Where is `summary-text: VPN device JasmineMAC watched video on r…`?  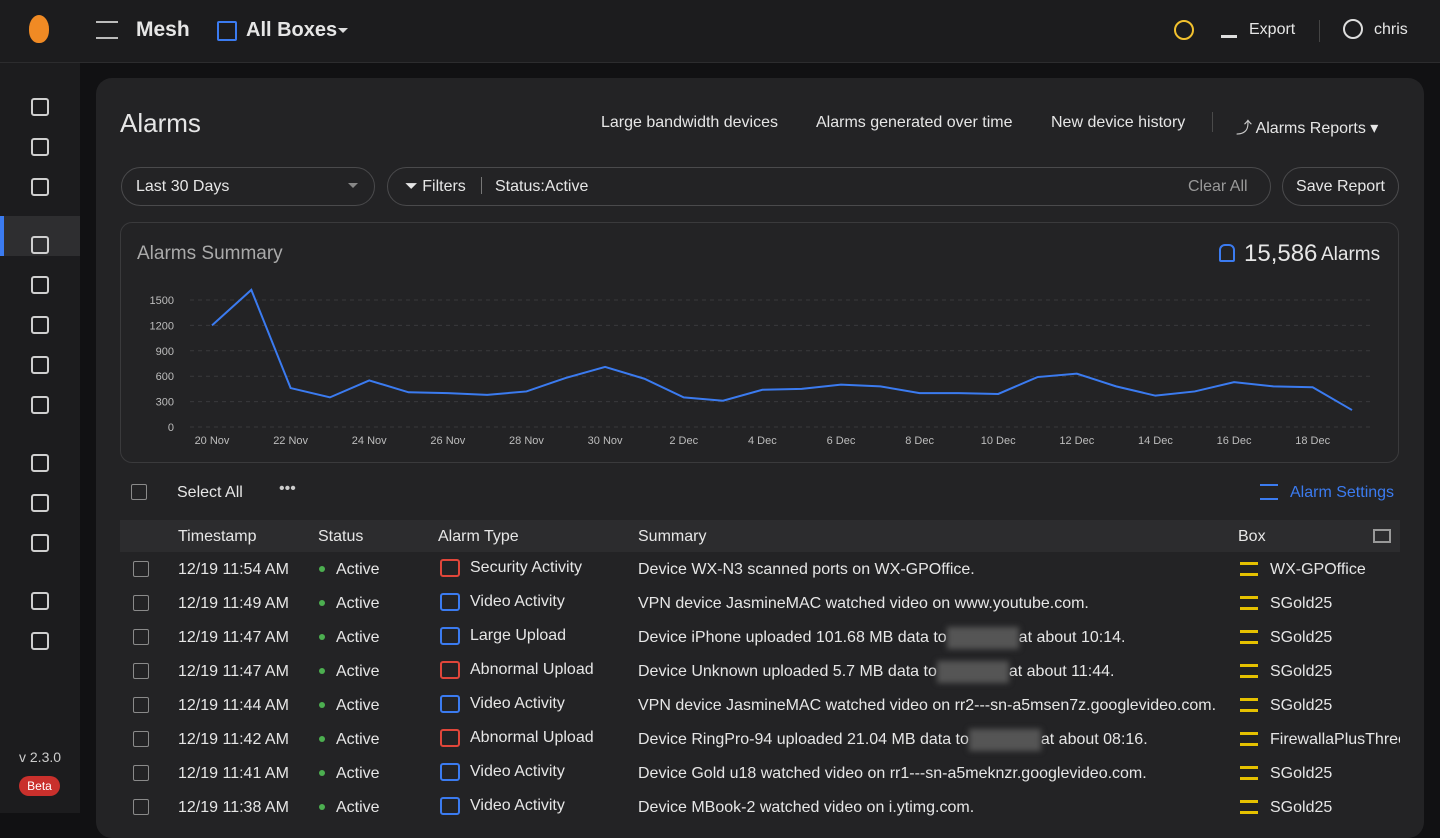 summary-text: VPN device JasmineMAC watched video on r… is located at coordinates (927, 705).